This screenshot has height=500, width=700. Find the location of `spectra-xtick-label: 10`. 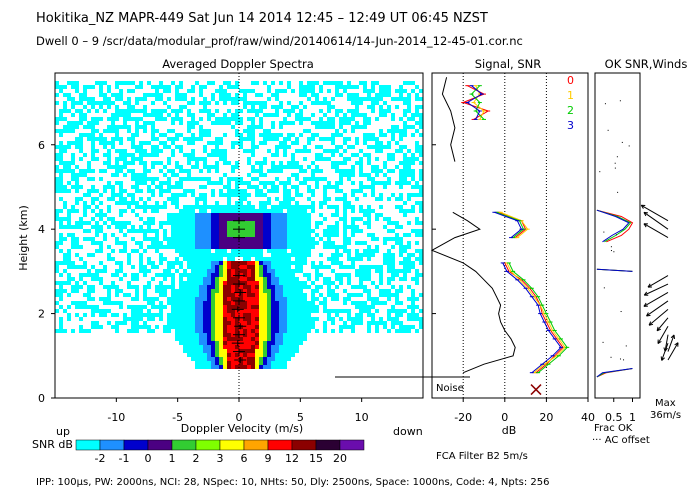

spectra-xtick-label: 10 is located at coordinates (362, 417).